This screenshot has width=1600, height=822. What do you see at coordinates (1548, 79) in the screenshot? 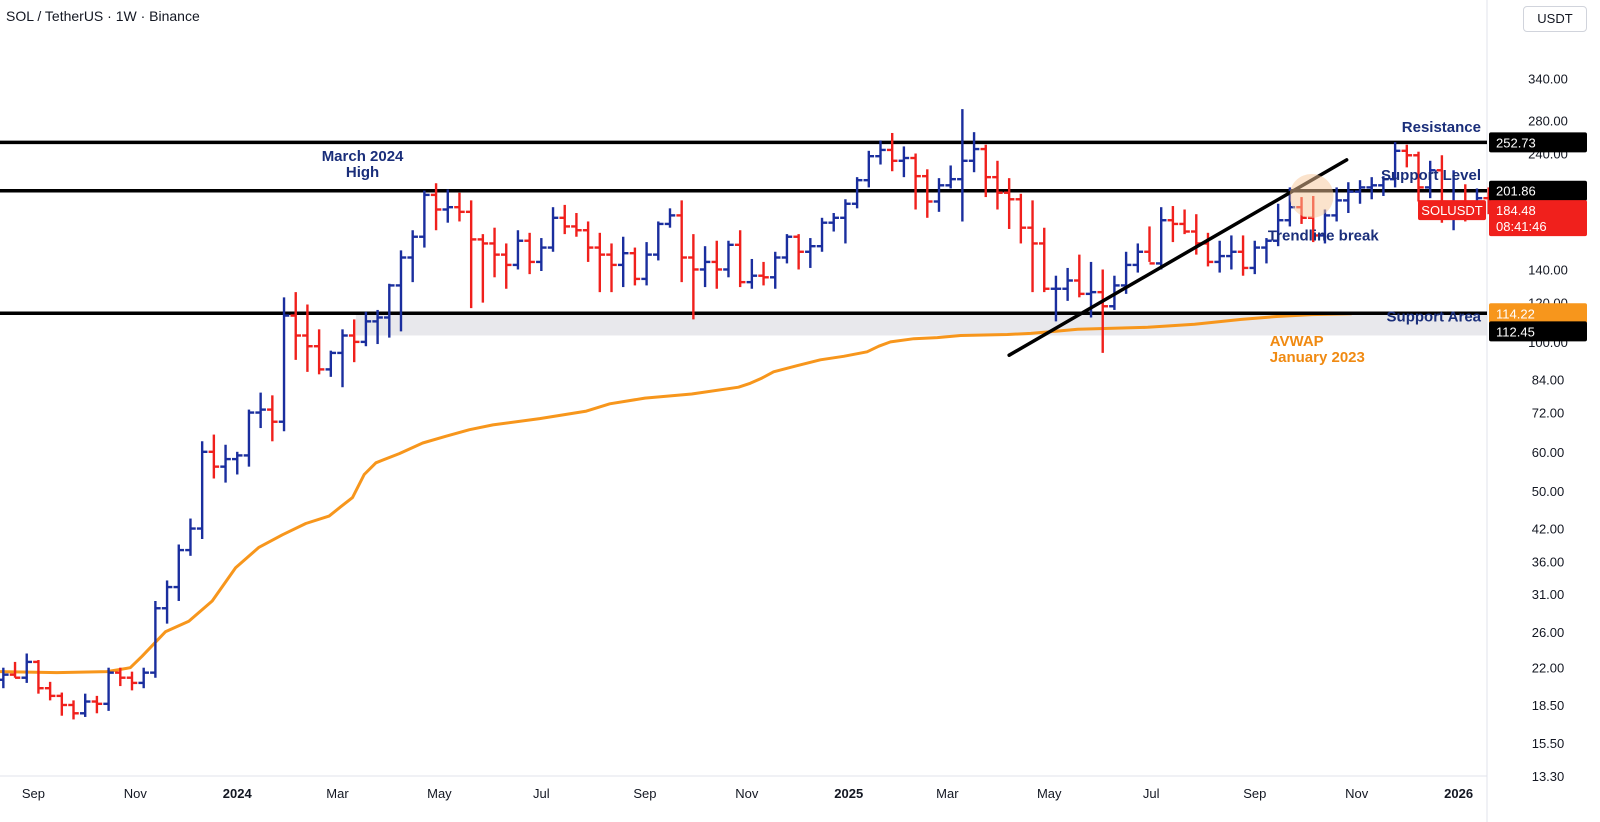
I see `y-tick-label: 340.00` at bounding box center [1548, 79].